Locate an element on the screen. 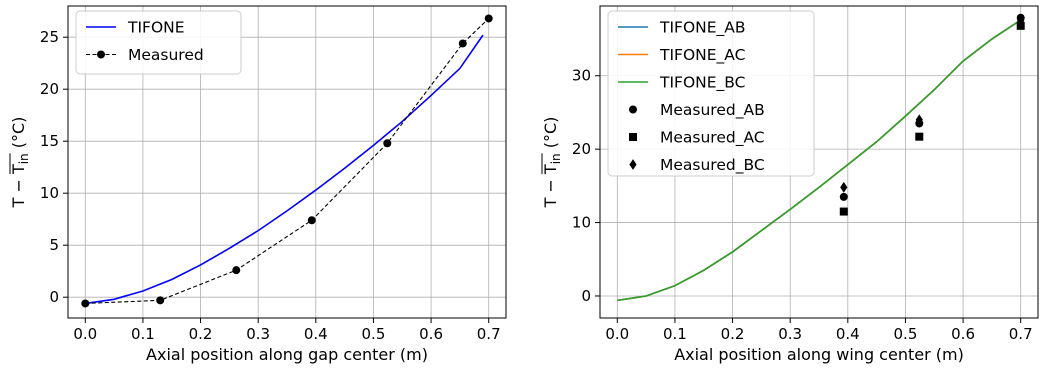  legend-label-measured_ab: Measured_AB is located at coordinates (712, 110).